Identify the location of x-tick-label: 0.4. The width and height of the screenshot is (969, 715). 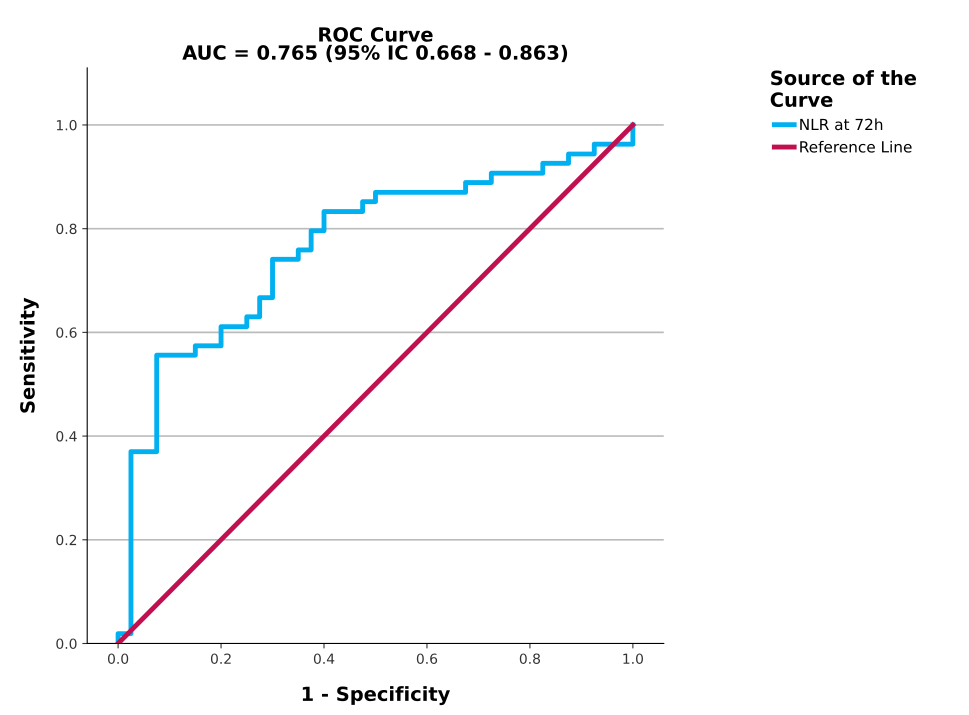
(324, 658).